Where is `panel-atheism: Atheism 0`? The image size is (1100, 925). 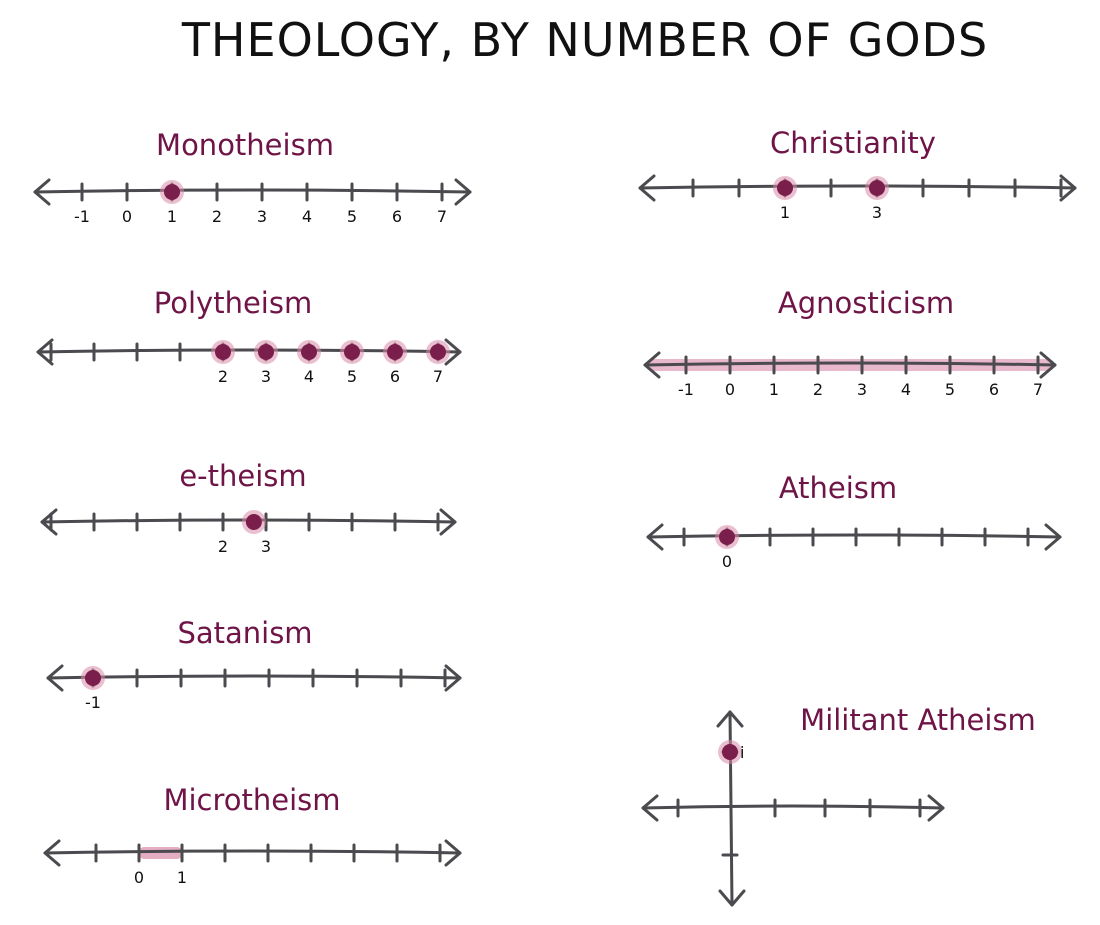 panel-atheism: Atheism 0 is located at coordinates (854, 521).